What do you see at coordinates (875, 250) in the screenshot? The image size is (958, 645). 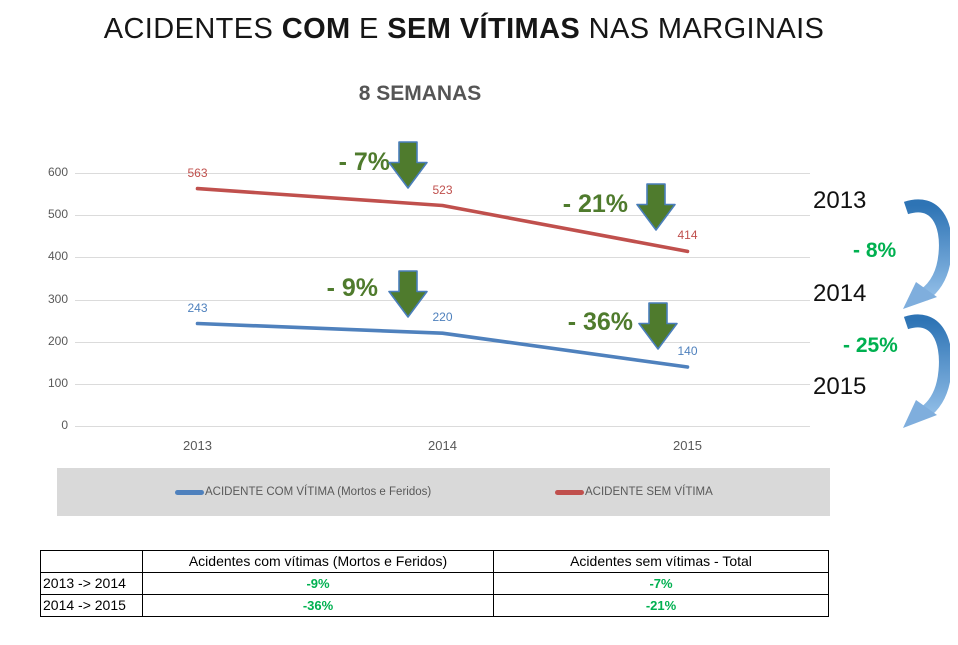 I see `overall-change-label: - 8%` at bounding box center [875, 250].